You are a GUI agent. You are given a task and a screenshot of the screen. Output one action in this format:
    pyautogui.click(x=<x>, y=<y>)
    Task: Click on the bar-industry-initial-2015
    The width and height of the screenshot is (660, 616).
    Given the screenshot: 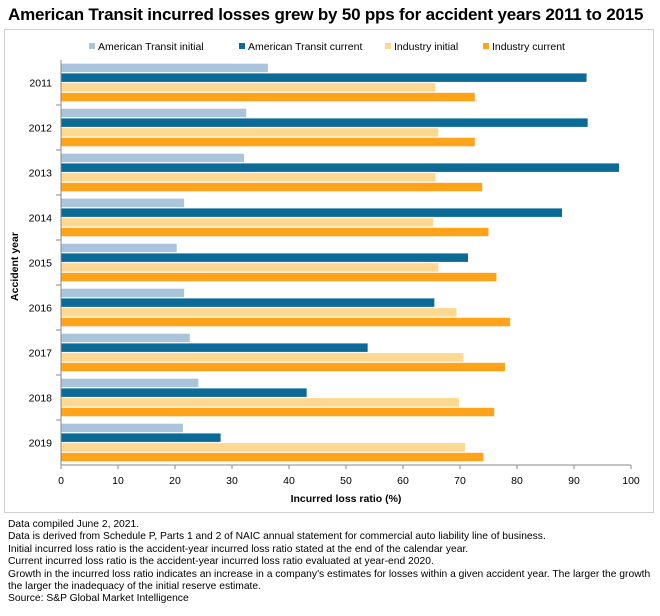 What is the action you would take?
    pyautogui.click(x=250, y=267)
    